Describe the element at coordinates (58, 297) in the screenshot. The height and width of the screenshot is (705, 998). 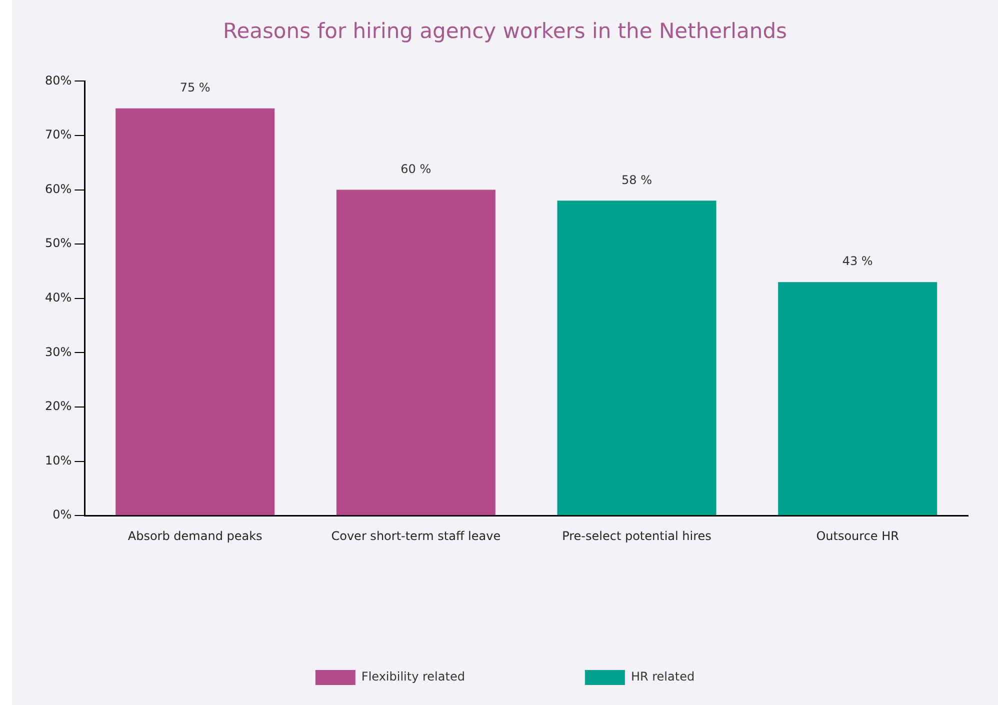
I see `y-tick-label: 40%` at that location.